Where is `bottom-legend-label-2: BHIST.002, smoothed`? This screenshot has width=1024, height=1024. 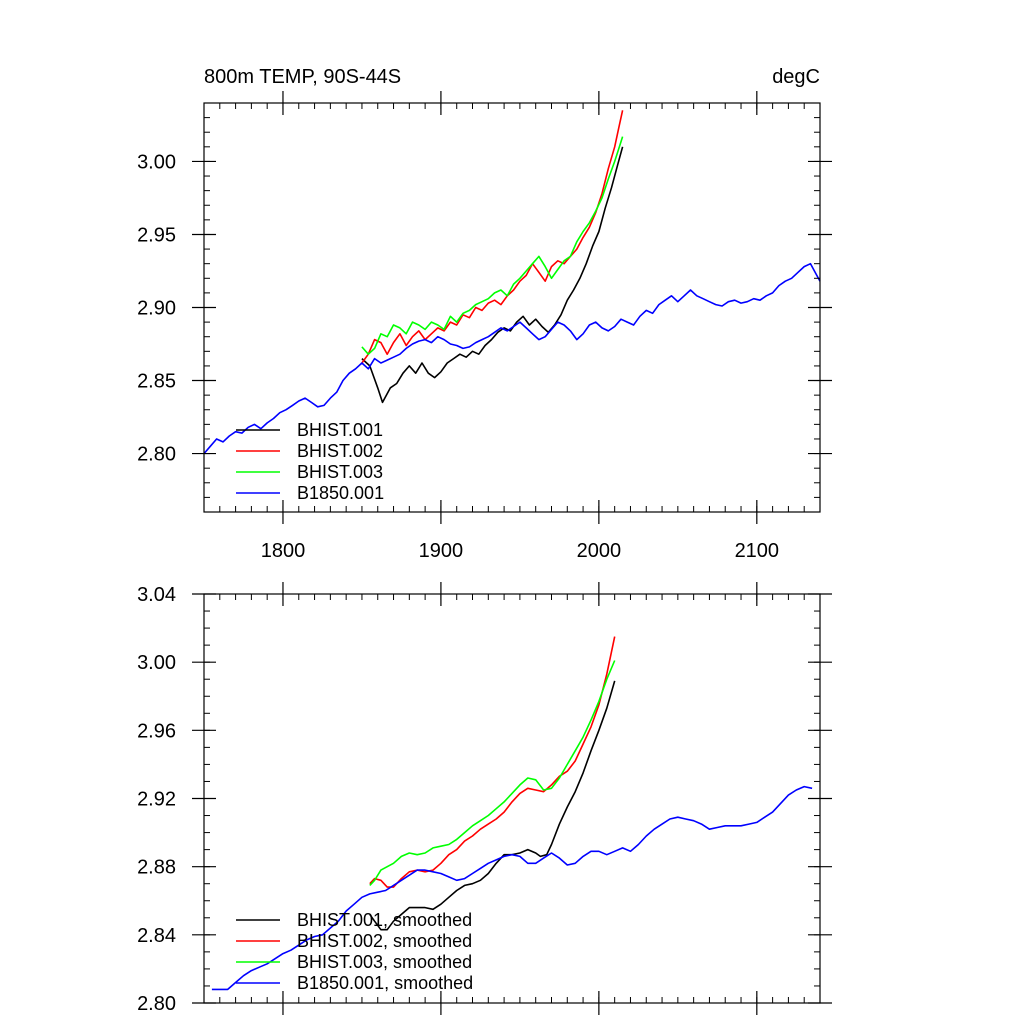
bottom-legend-label-2: BHIST.002, smoothed is located at coordinates (384, 941).